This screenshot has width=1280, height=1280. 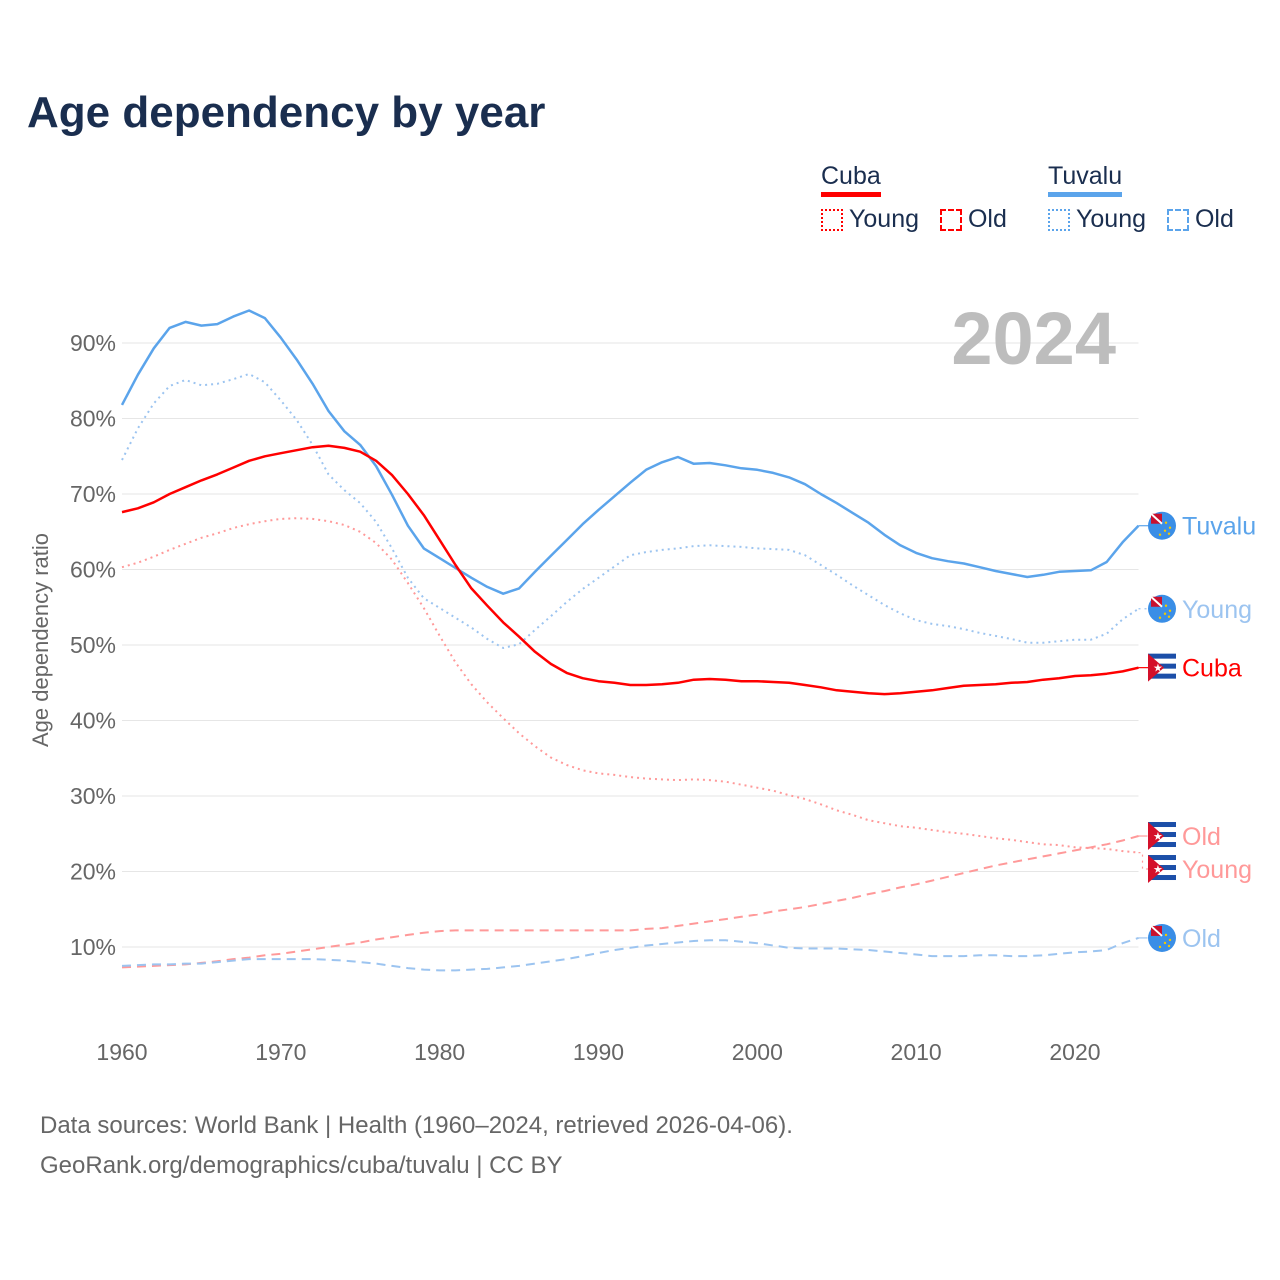 I want to click on chart-title: Age dependency by year, so click(x=286, y=112).